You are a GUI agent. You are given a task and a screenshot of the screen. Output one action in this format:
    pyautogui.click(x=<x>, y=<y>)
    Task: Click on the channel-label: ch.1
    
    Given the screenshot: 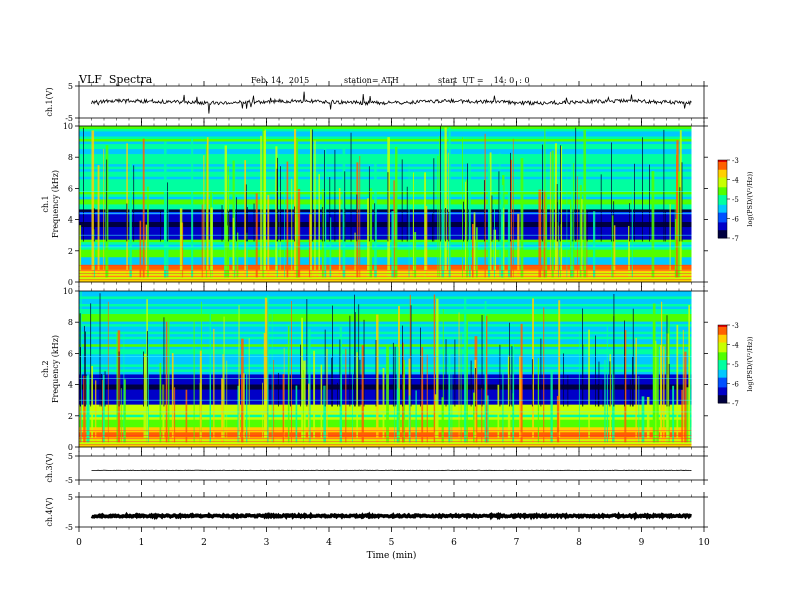 What is the action you would take?
    pyautogui.click(x=45, y=203)
    